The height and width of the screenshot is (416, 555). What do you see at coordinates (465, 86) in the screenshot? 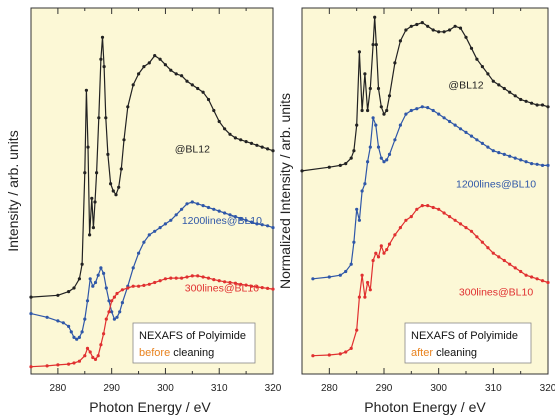
I see `series-label: @BL12` at bounding box center [465, 86].